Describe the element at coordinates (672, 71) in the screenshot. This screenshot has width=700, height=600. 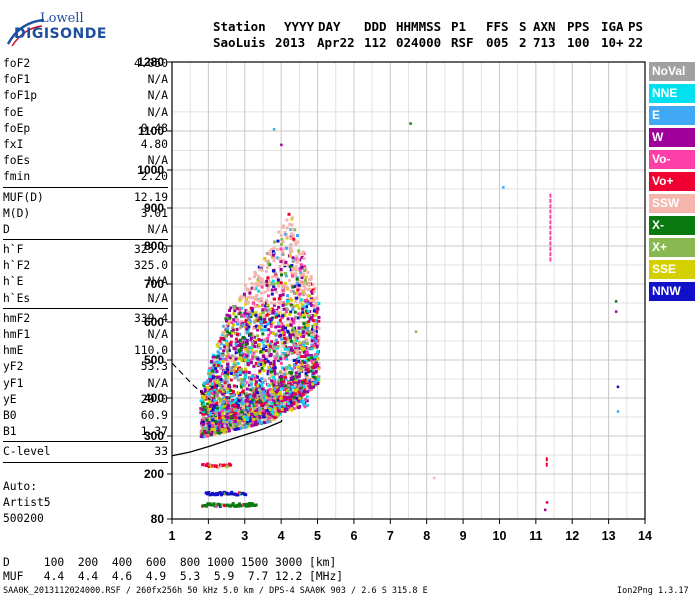
I see `legend-item: NoVal` at that location.